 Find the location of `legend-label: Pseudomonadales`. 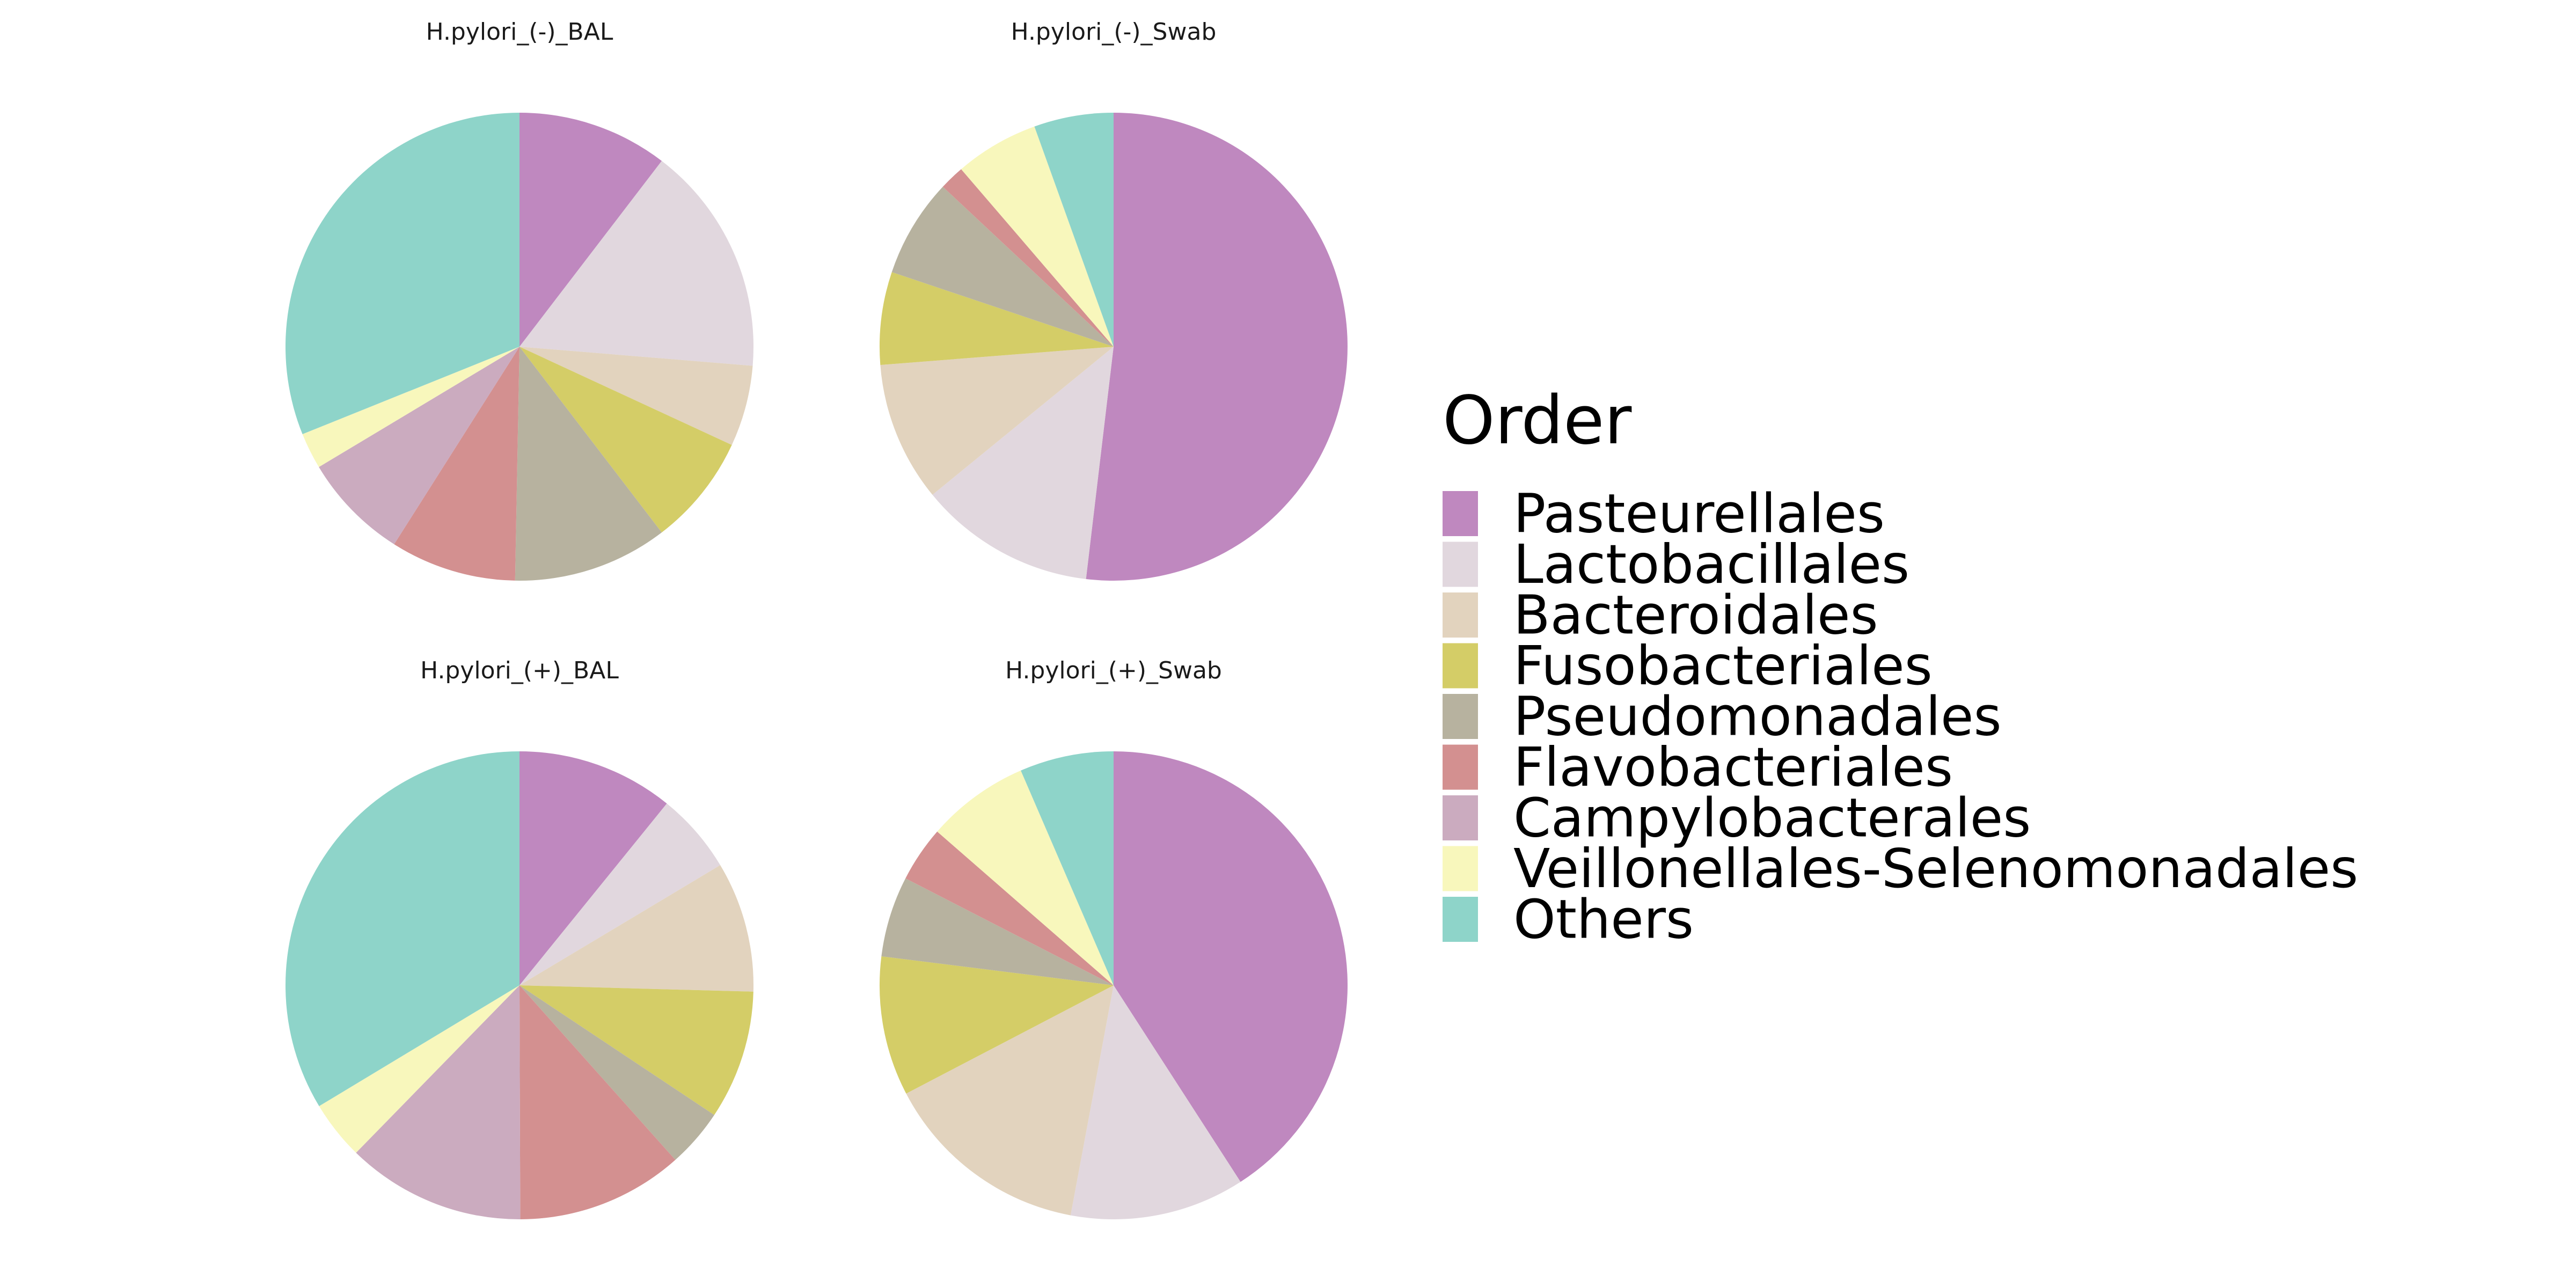

legend-label: Pseudomonadales is located at coordinates (1757, 716).